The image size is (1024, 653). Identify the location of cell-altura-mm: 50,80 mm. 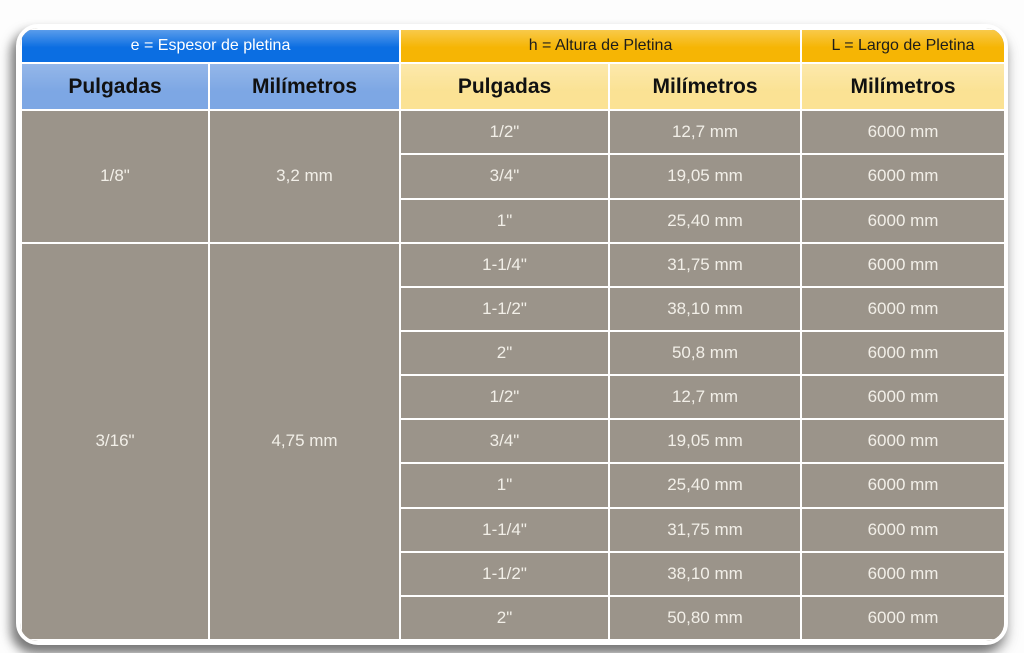
(705, 617).